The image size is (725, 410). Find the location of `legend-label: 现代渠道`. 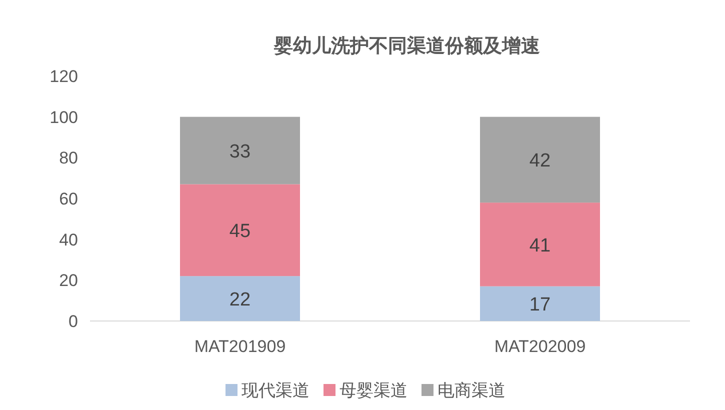

legend-label: 现代渠道 is located at coordinates (276, 390).